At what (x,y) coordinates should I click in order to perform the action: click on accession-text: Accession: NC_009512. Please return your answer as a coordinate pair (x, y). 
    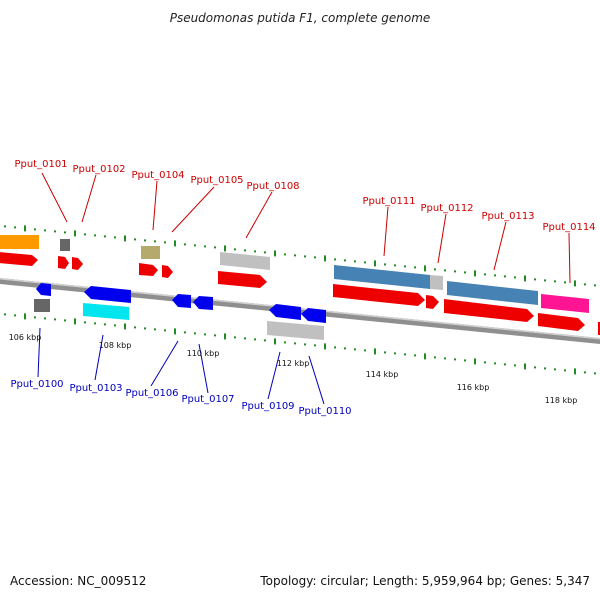
    Looking at the image, I should click on (78, 581).